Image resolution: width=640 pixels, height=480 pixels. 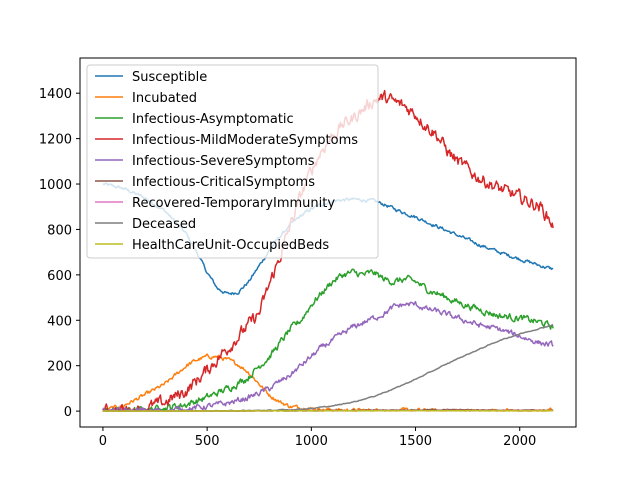 I want to click on x-tick-label: 0, so click(x=103, y=441).